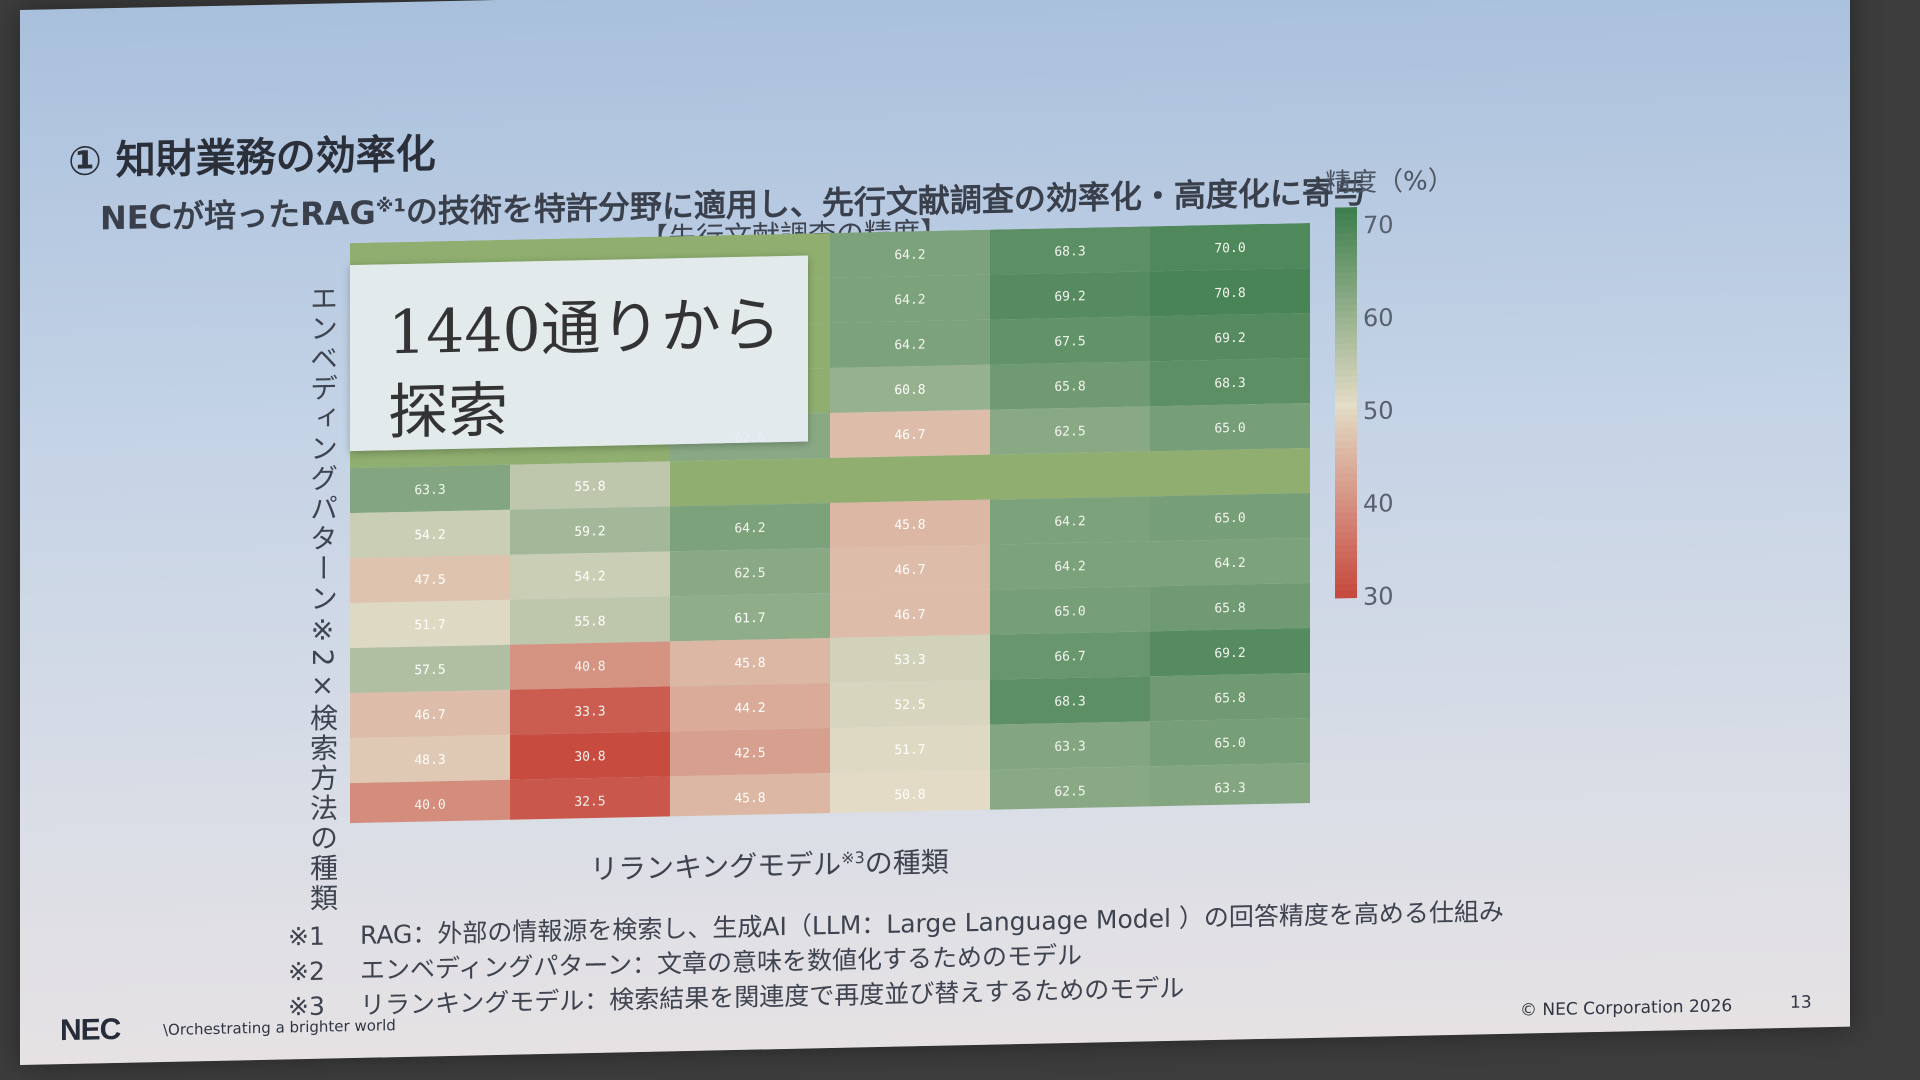 This screenshot has height=1080, width=1920. Describe the element at coordinates (1229, 744) in the screenshot. I see `heatmap-cell-label: 65.0` at that location.